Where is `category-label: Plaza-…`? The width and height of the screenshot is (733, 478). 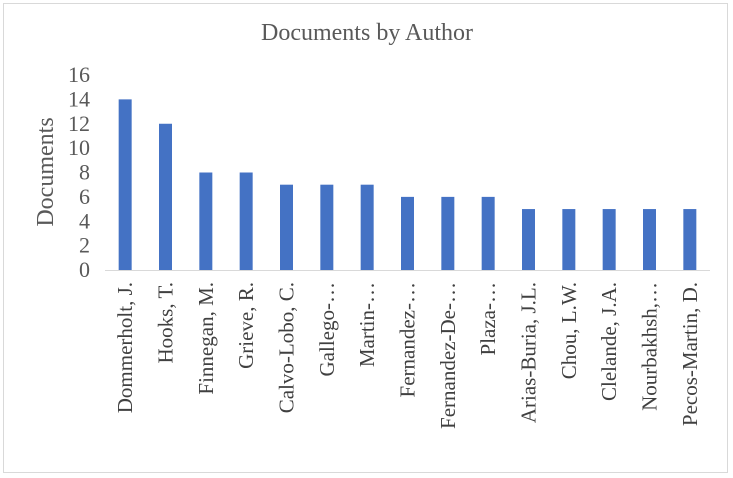
category-label: Plaza-… is located at coordinates (488, 318).